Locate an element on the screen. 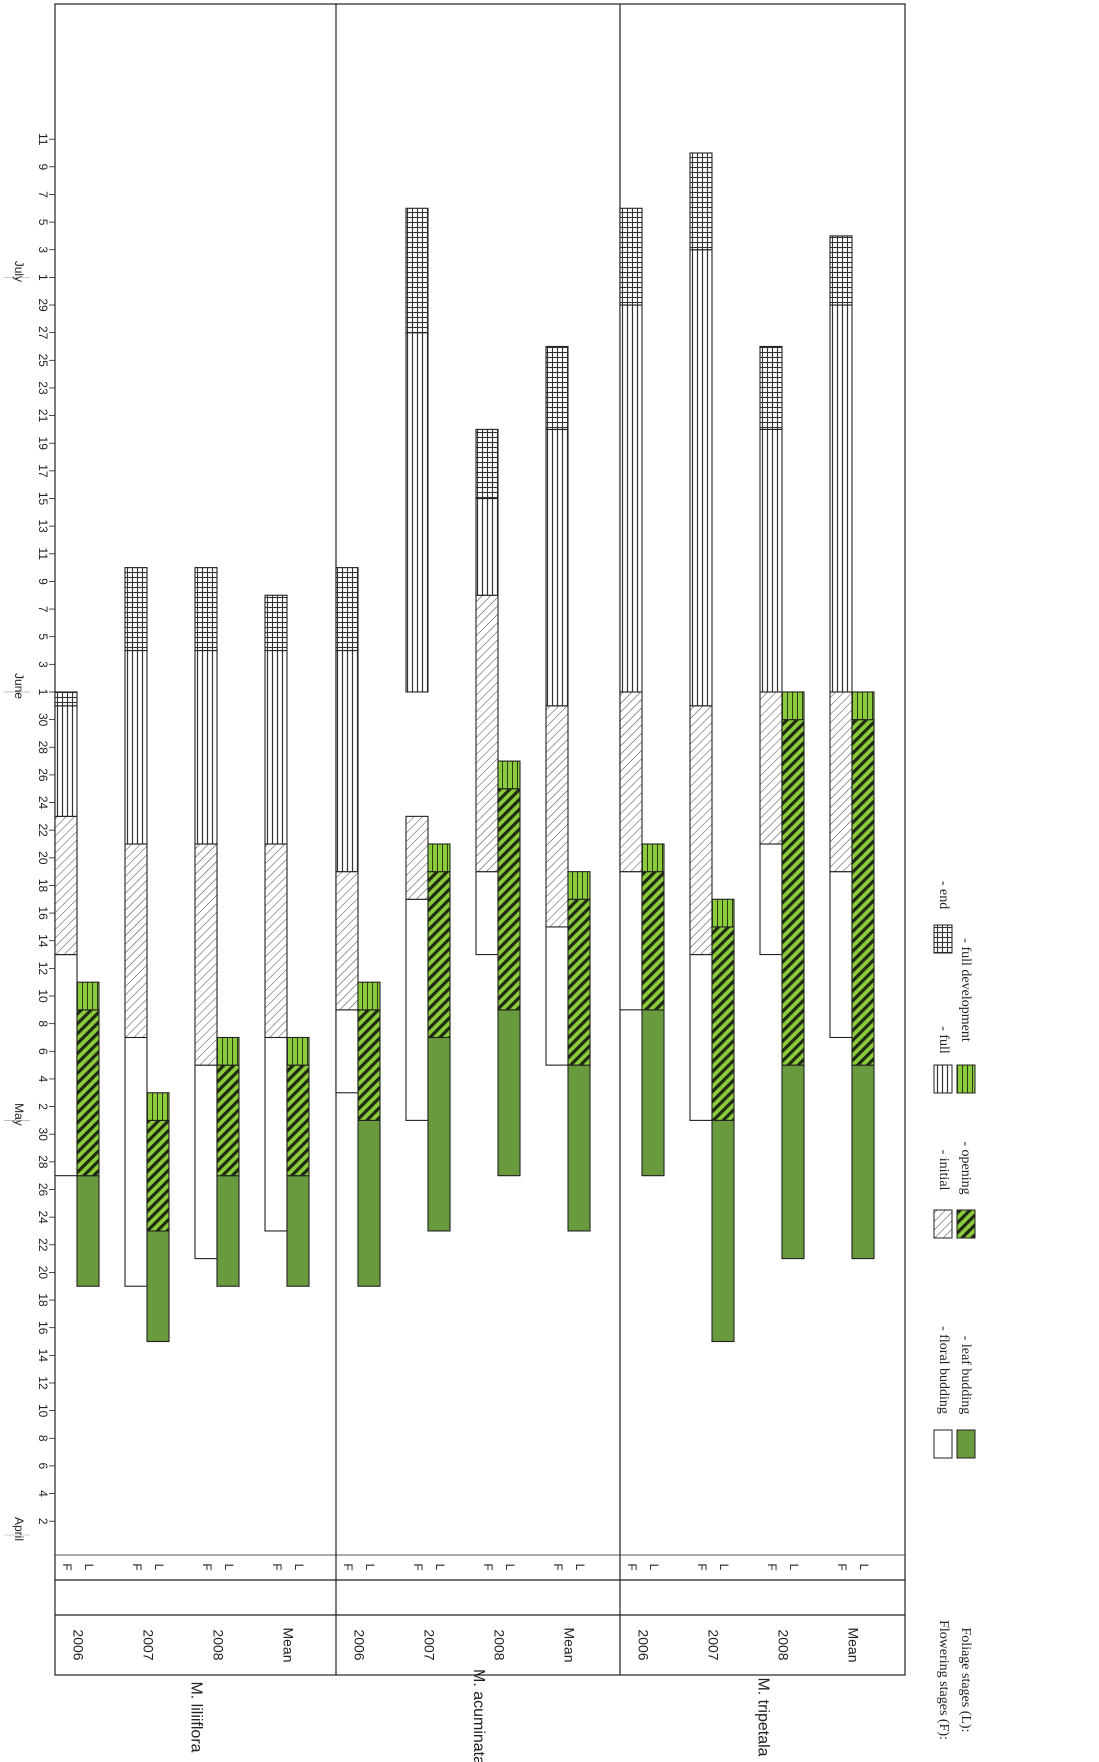 The height and width of the screenshot is (1762, 1099). year-label: 2007 is located at coordinates (713, 1644).